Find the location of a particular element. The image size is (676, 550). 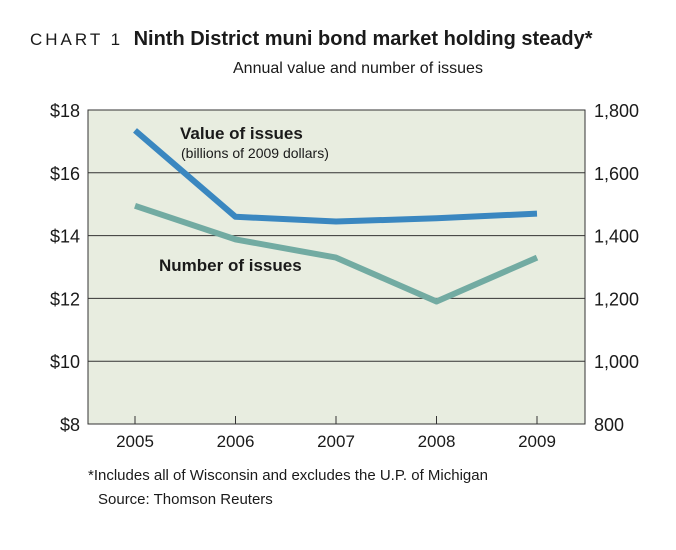

y-left-tick-label: $12 is located at coordinates (65, 299).